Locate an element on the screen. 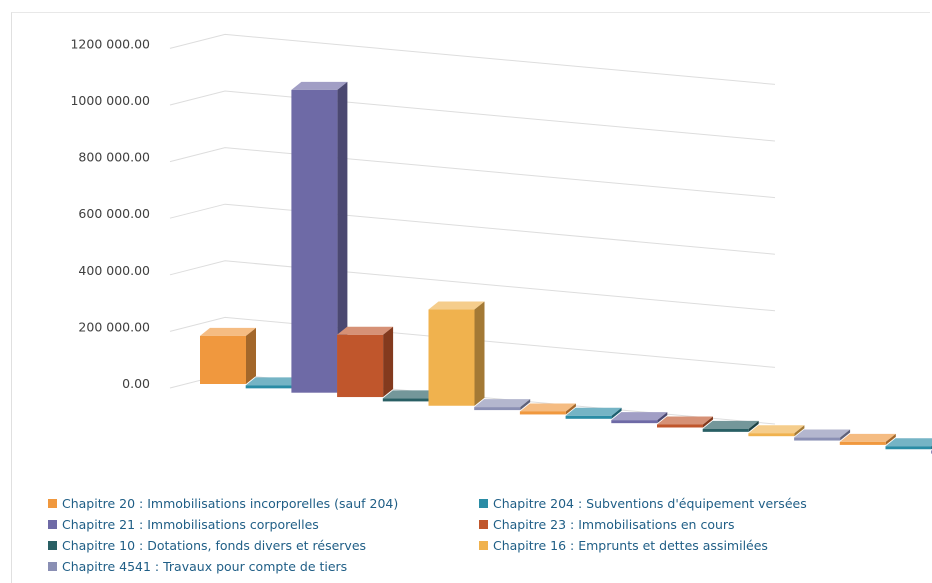 Image resolution: width=932 pixels, height=583 pixels. y-tick-label: 0.00 is located at coordinates (136, 383).